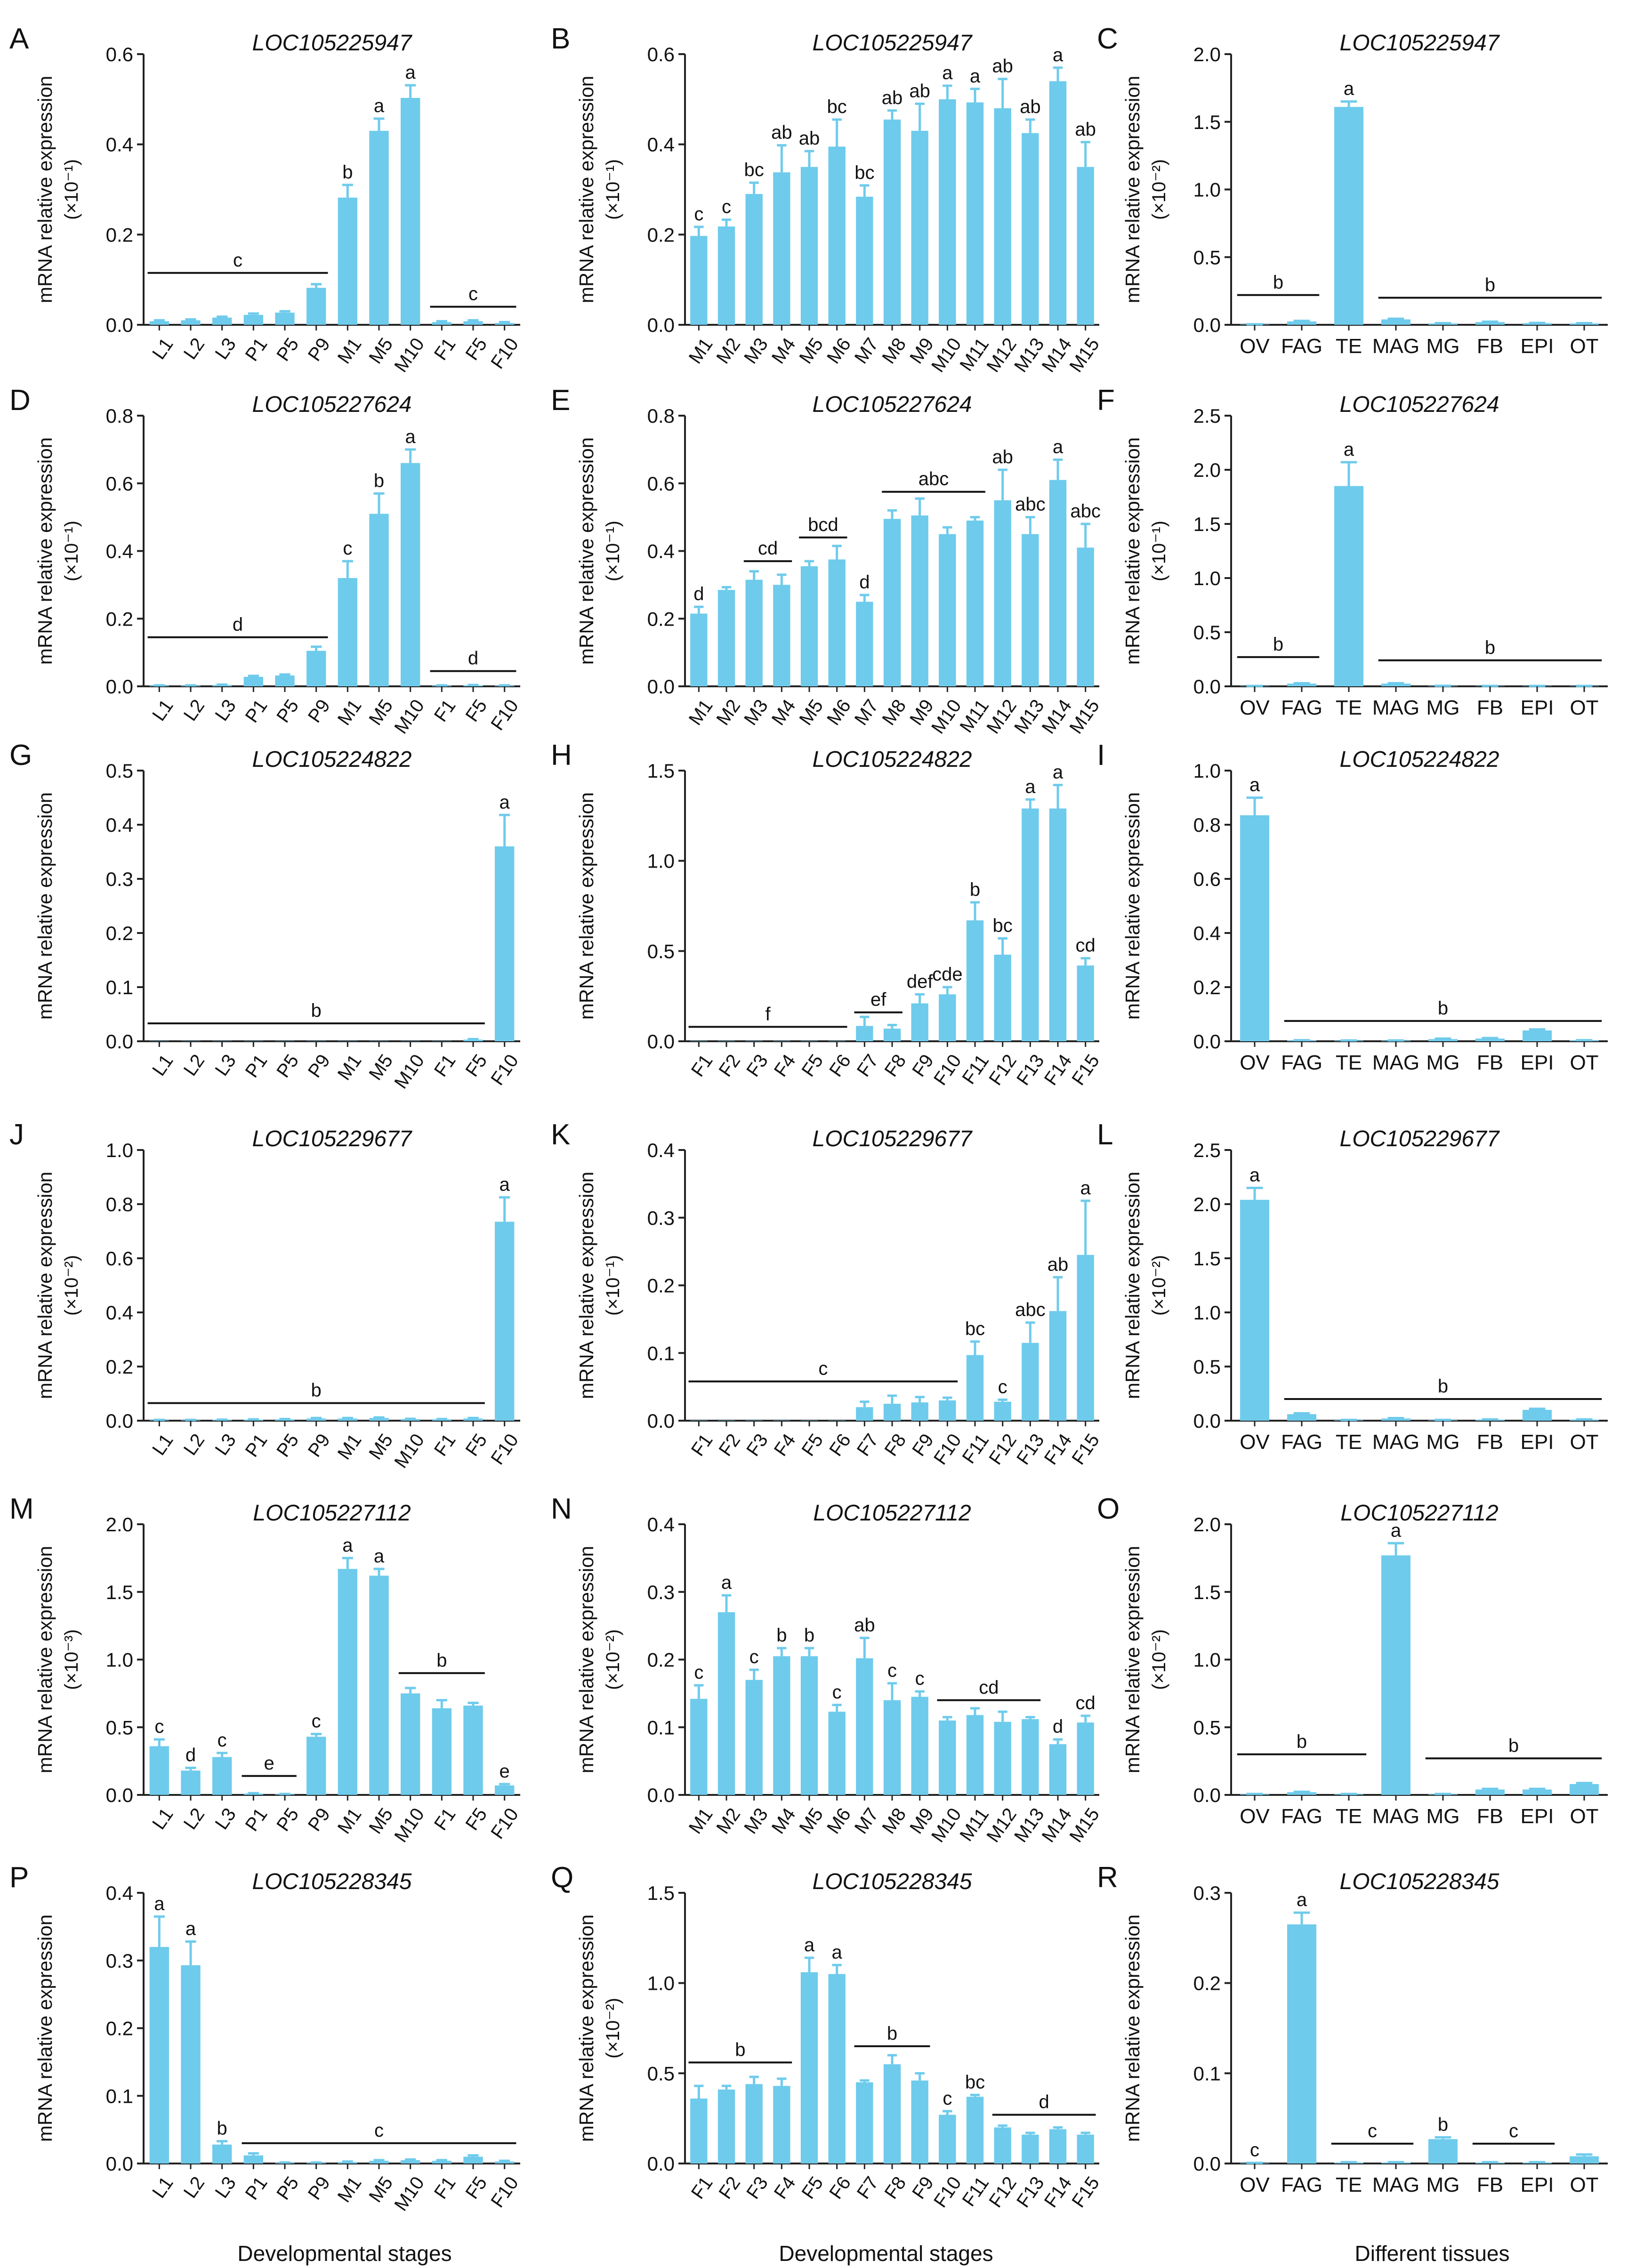  Describe the element at coordinates (120, 1204) in the screenshot. I see `y-tick-label: 0.8` at that location.